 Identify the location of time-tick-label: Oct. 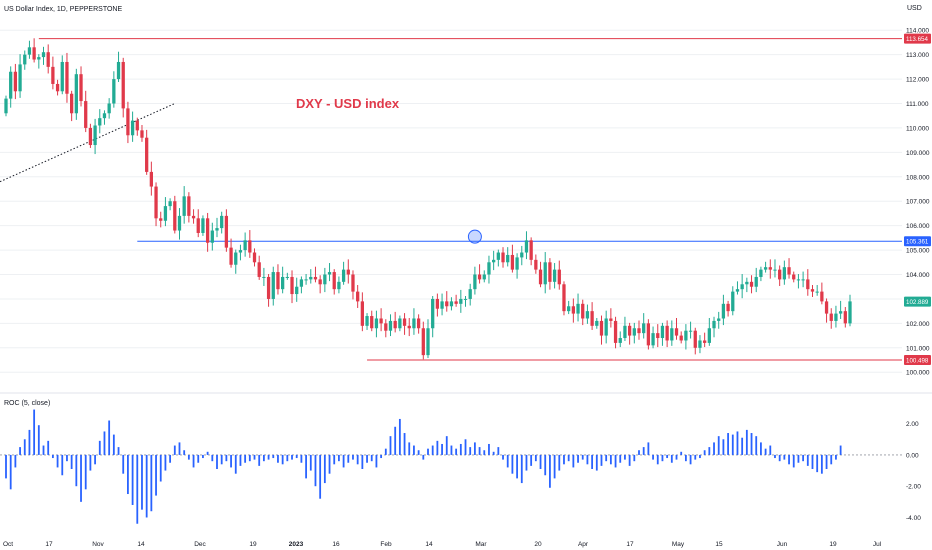
(8, 544).